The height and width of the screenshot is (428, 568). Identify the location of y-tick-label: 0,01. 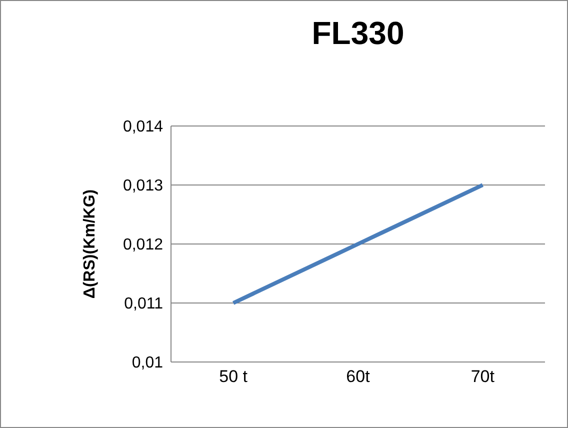
(148, 363).